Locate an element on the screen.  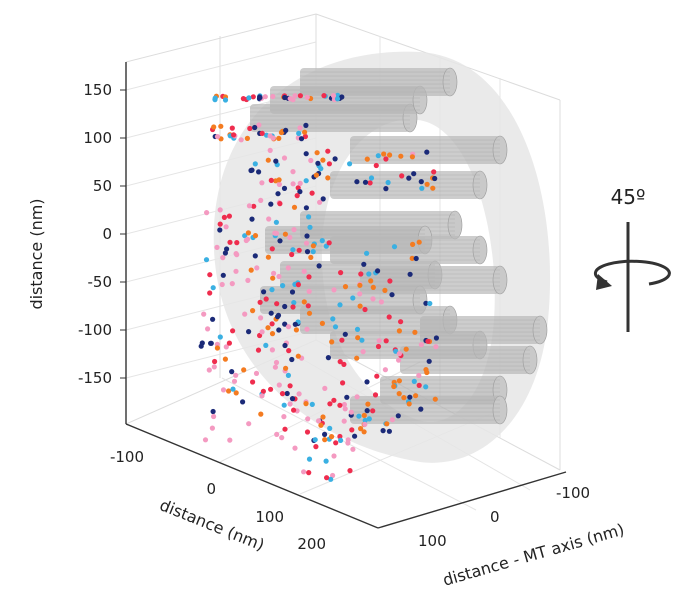
depth-tick-label: -100 is located at coordinates (127, 457).